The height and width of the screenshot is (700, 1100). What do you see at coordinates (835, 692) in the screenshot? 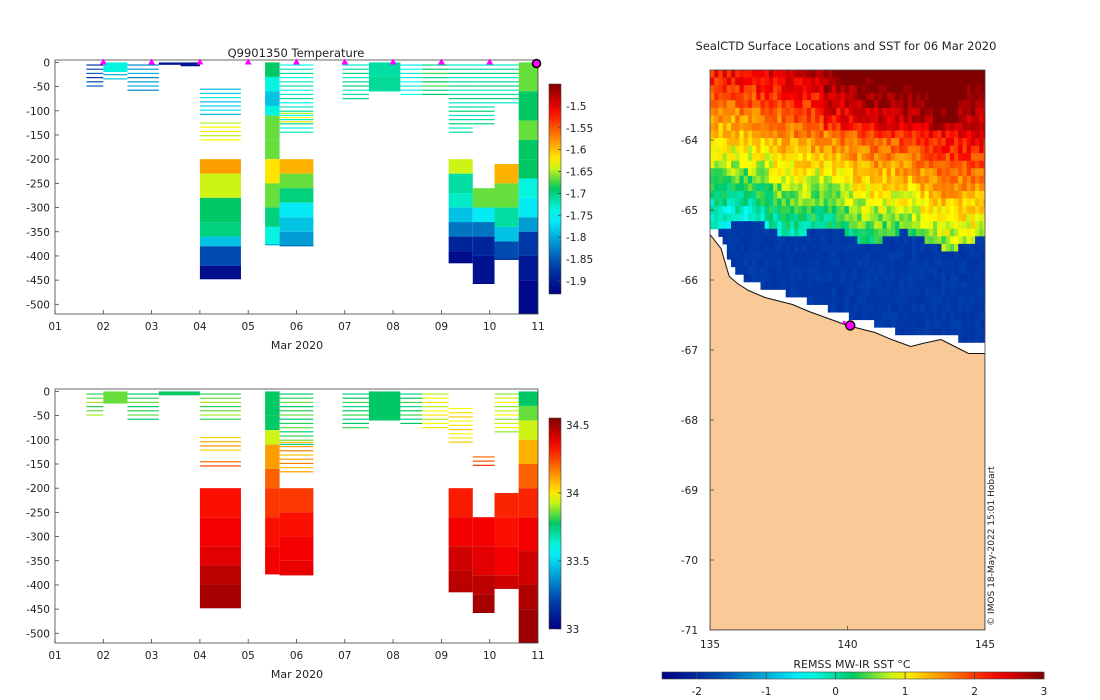
I see `colorbar-tick-label: 0` at bounding box center [835, 692].